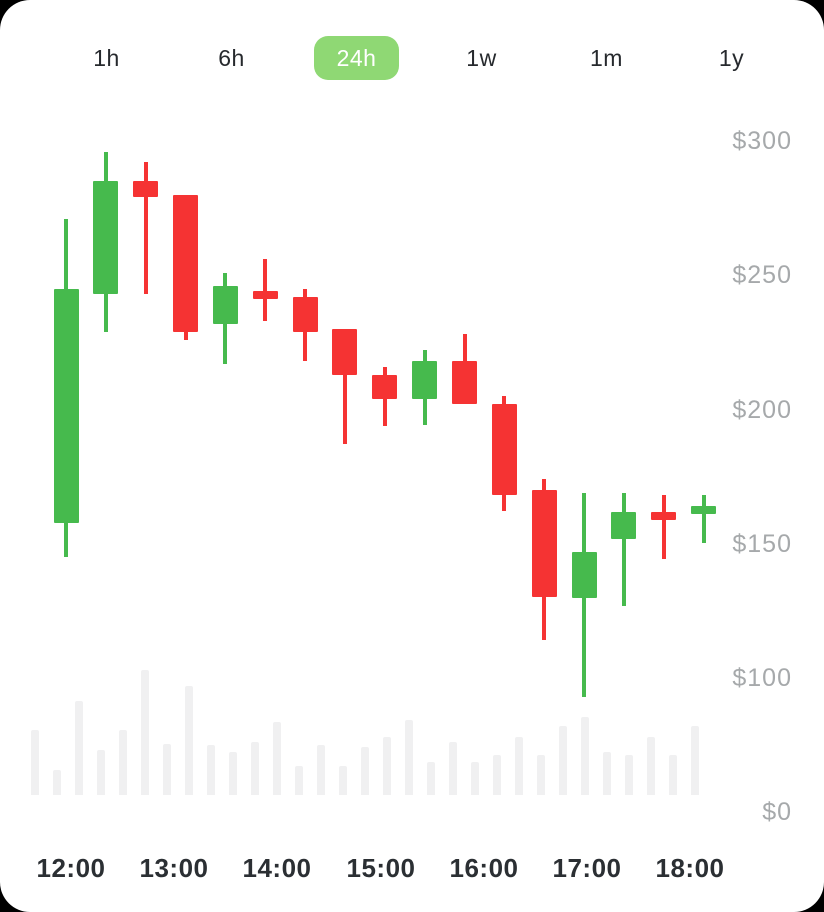  Describe the element at coordinates (731, 58) in the screenshot. I see `tab-1y: 1y` at that location.